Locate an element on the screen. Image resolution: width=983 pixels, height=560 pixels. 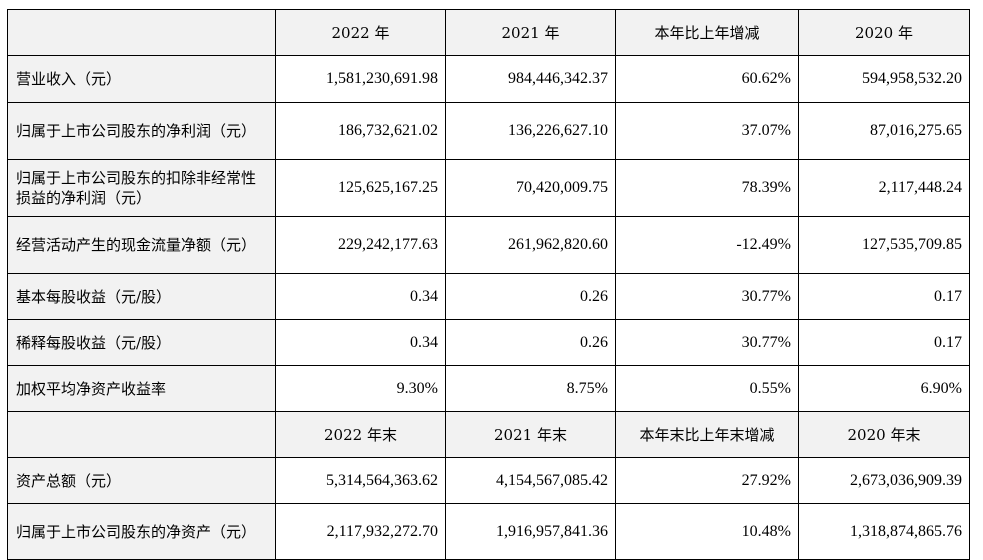
row-label: 稀释每股收益（元/股） is located at coordinates (141, 342).